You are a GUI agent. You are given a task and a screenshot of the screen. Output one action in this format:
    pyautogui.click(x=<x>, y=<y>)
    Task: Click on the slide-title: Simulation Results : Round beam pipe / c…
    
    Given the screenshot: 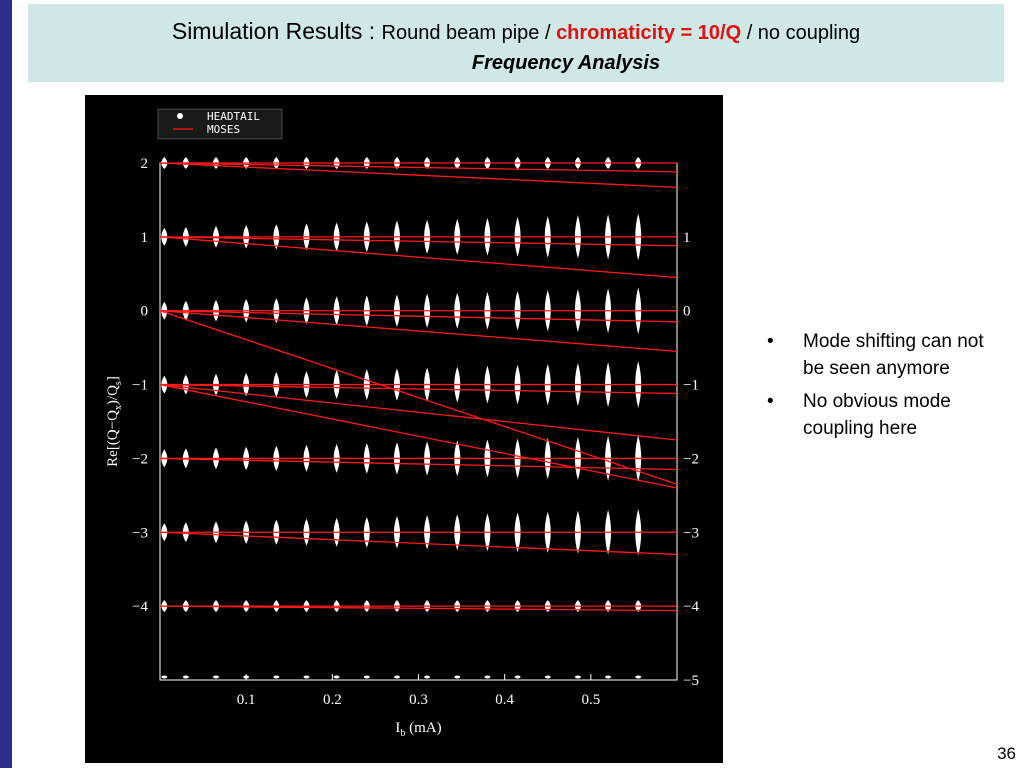 What is the action you would take?
    pyautogui.click(x=516, y=32)
    